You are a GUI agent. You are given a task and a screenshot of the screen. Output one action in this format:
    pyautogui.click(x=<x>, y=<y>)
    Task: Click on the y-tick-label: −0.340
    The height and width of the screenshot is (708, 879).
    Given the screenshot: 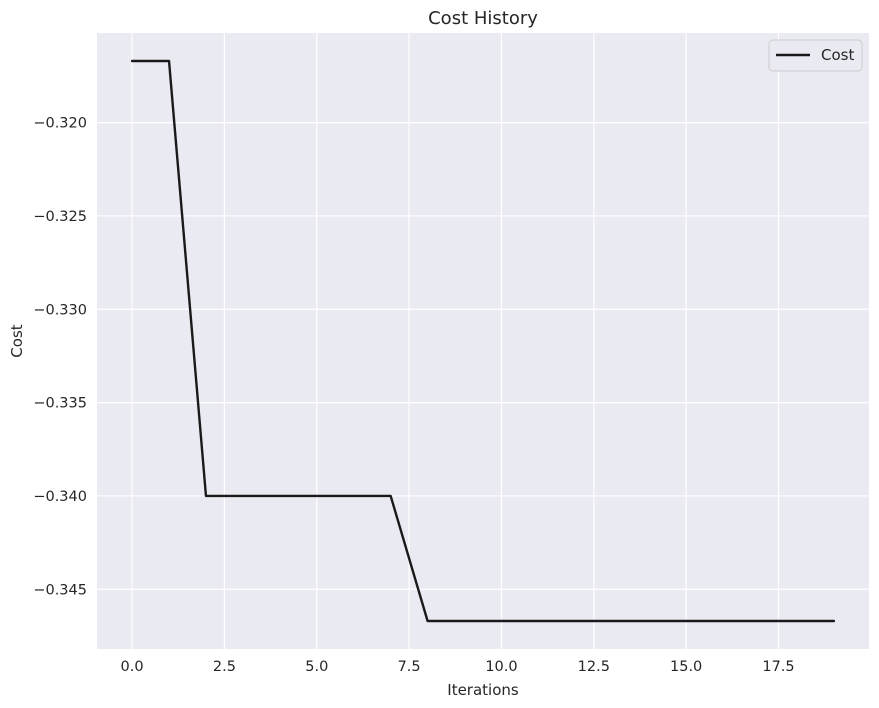 What is the action you would take?
    pyautogui.click(x=60, y=497)
    